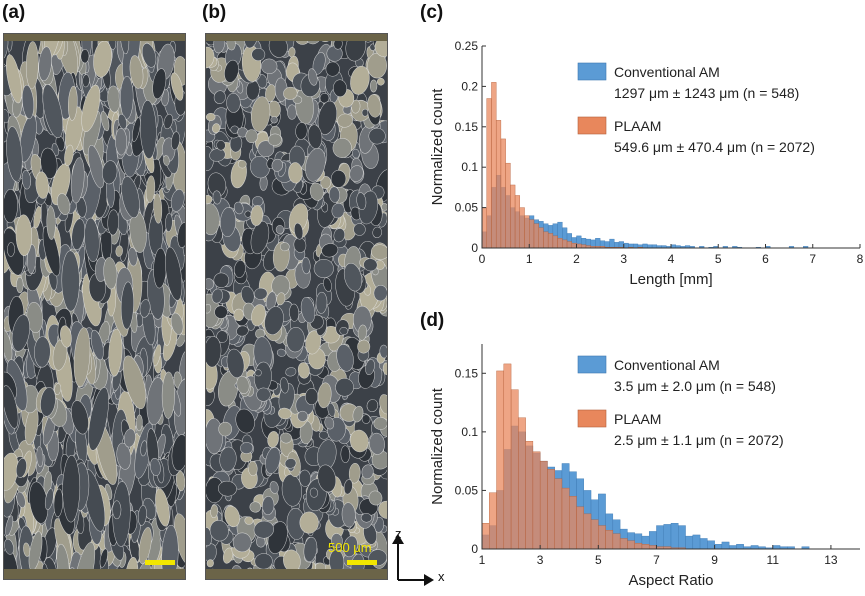 The height and width of the screenshot is (596, 865). I want to click on scale-bar-label: 500 μm, so click(350, 547).